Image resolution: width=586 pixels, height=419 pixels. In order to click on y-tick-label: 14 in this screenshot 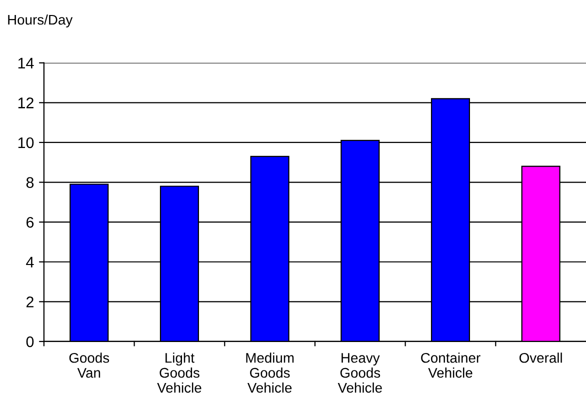, I will do `click(26, 63)`.